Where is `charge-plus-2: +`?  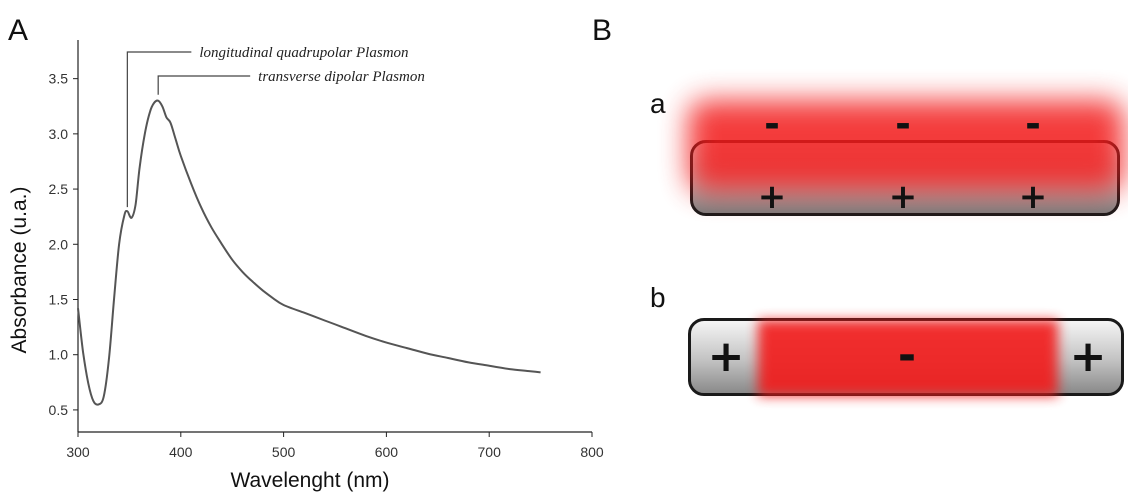
charge-plus-2: + is located at coordinates (903, 197).